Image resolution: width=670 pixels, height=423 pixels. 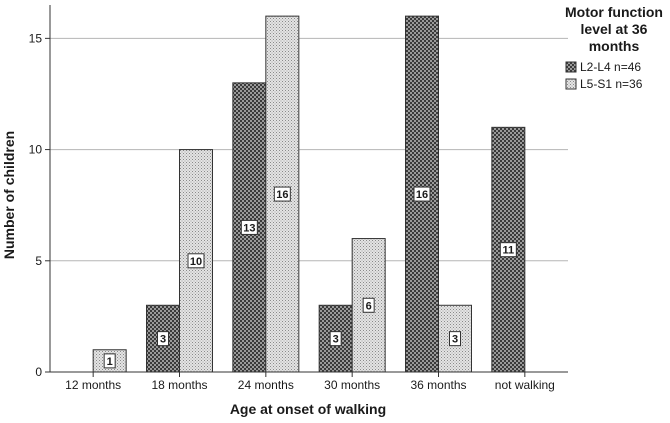 What do you see at coordinates (308, 409) in the screenshot?
I see `x-axis-title: Age at onset of walking` at bounding box center [308, 409].